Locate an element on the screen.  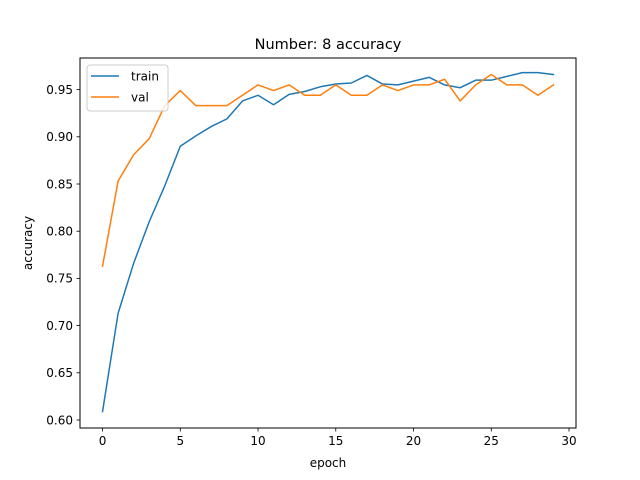
y-axis: 0.60 0.65 0.70 0.75 0.80 0.85 0.90 0.95 is located at coordinates (63, 255).